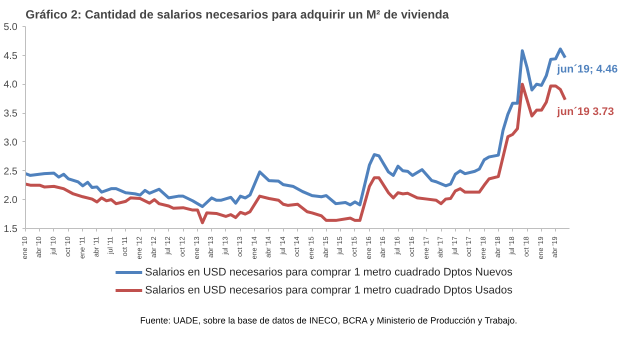 This screenshot has height=338, width=640. Describe the element at coordinates (11, 114) in the screenshot. I see `y-tick-label: 3.5` at that location.